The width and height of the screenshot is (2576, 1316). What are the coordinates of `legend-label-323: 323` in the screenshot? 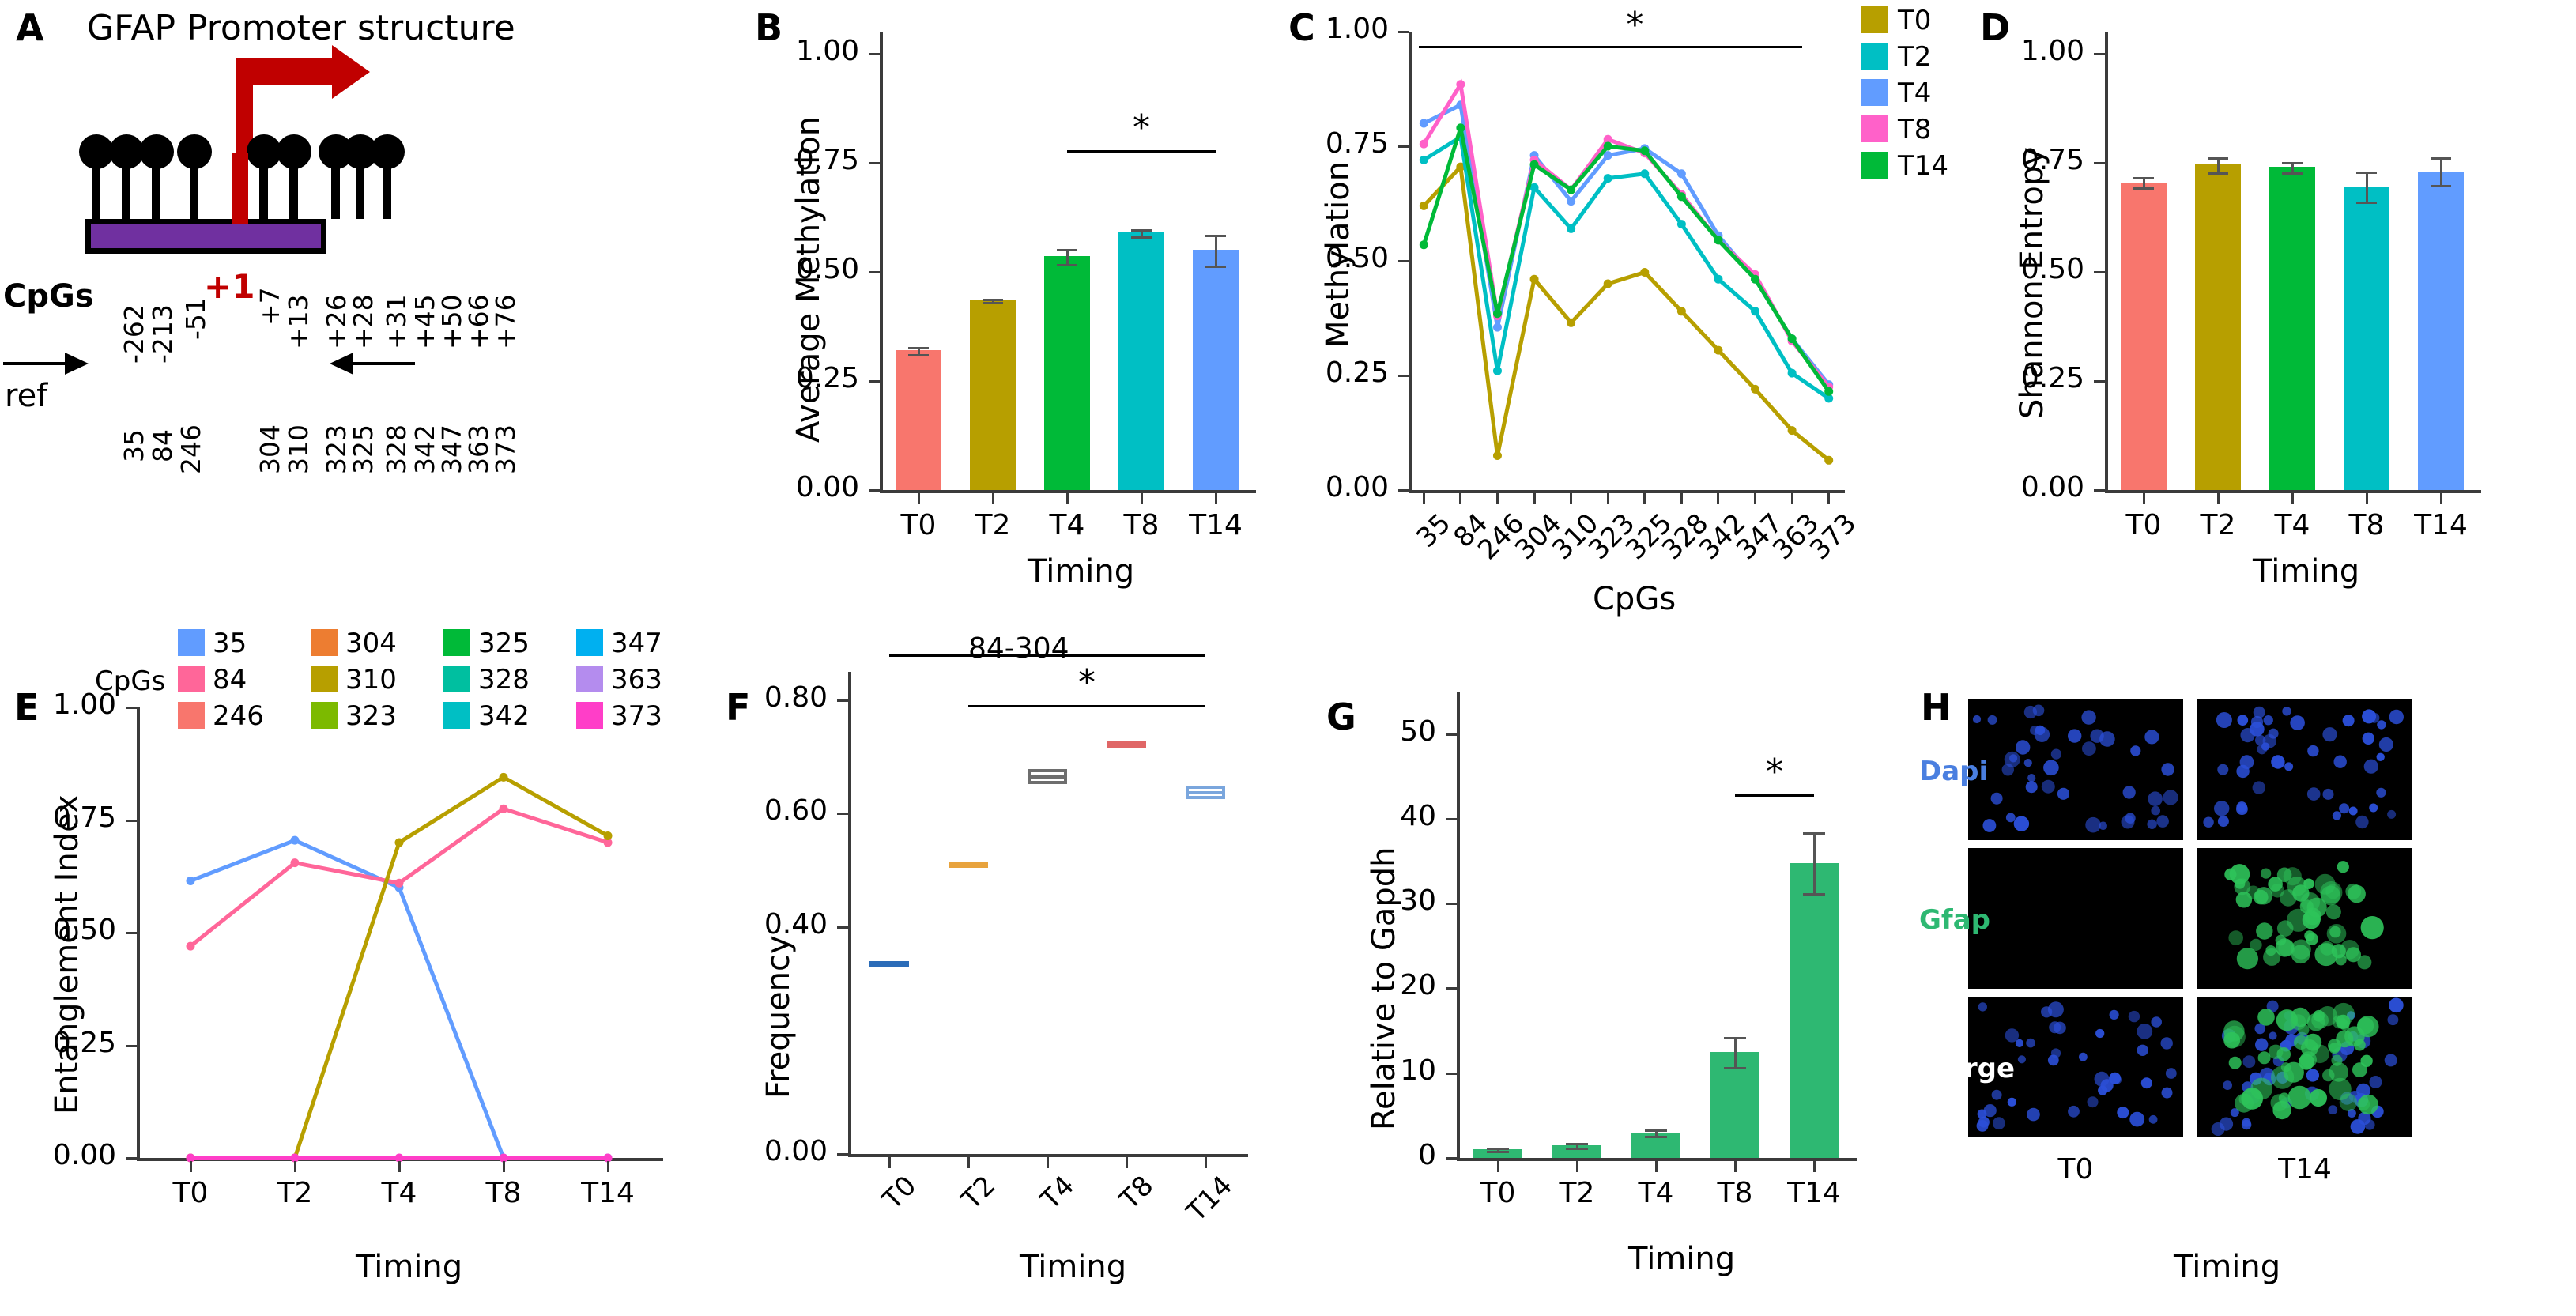 It's located at (371, 716).